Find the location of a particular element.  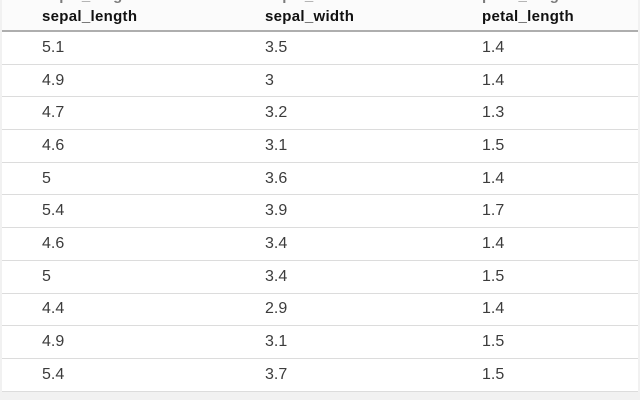

table-cell: 3.5 is located at coordinates (333, 48).